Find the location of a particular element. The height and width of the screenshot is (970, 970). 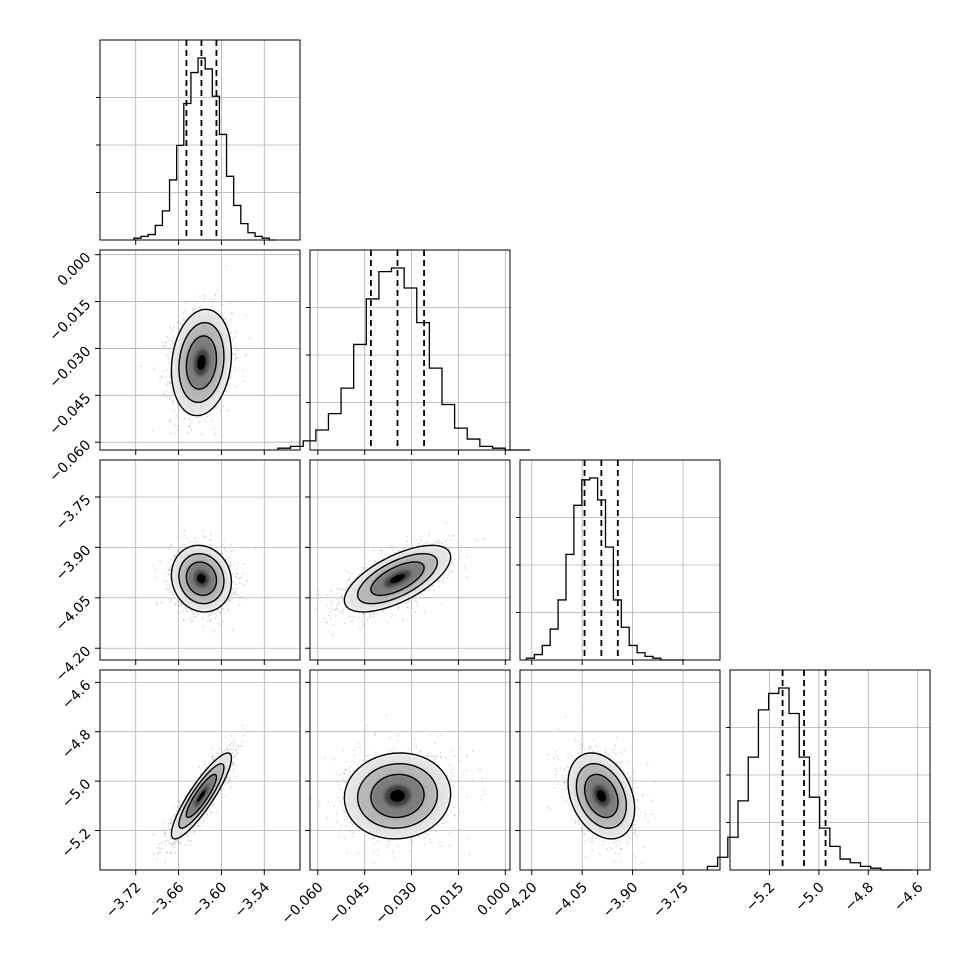

ytick-label-p2-3: −3.75 is located at coordinates (74, 513).